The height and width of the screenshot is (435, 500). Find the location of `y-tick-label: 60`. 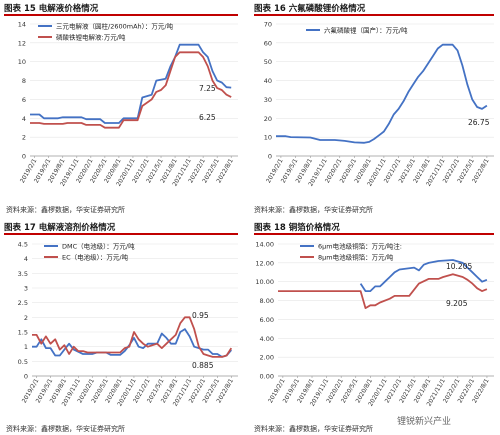

y-tick-label: 60 is located at coordinates (268, 43).